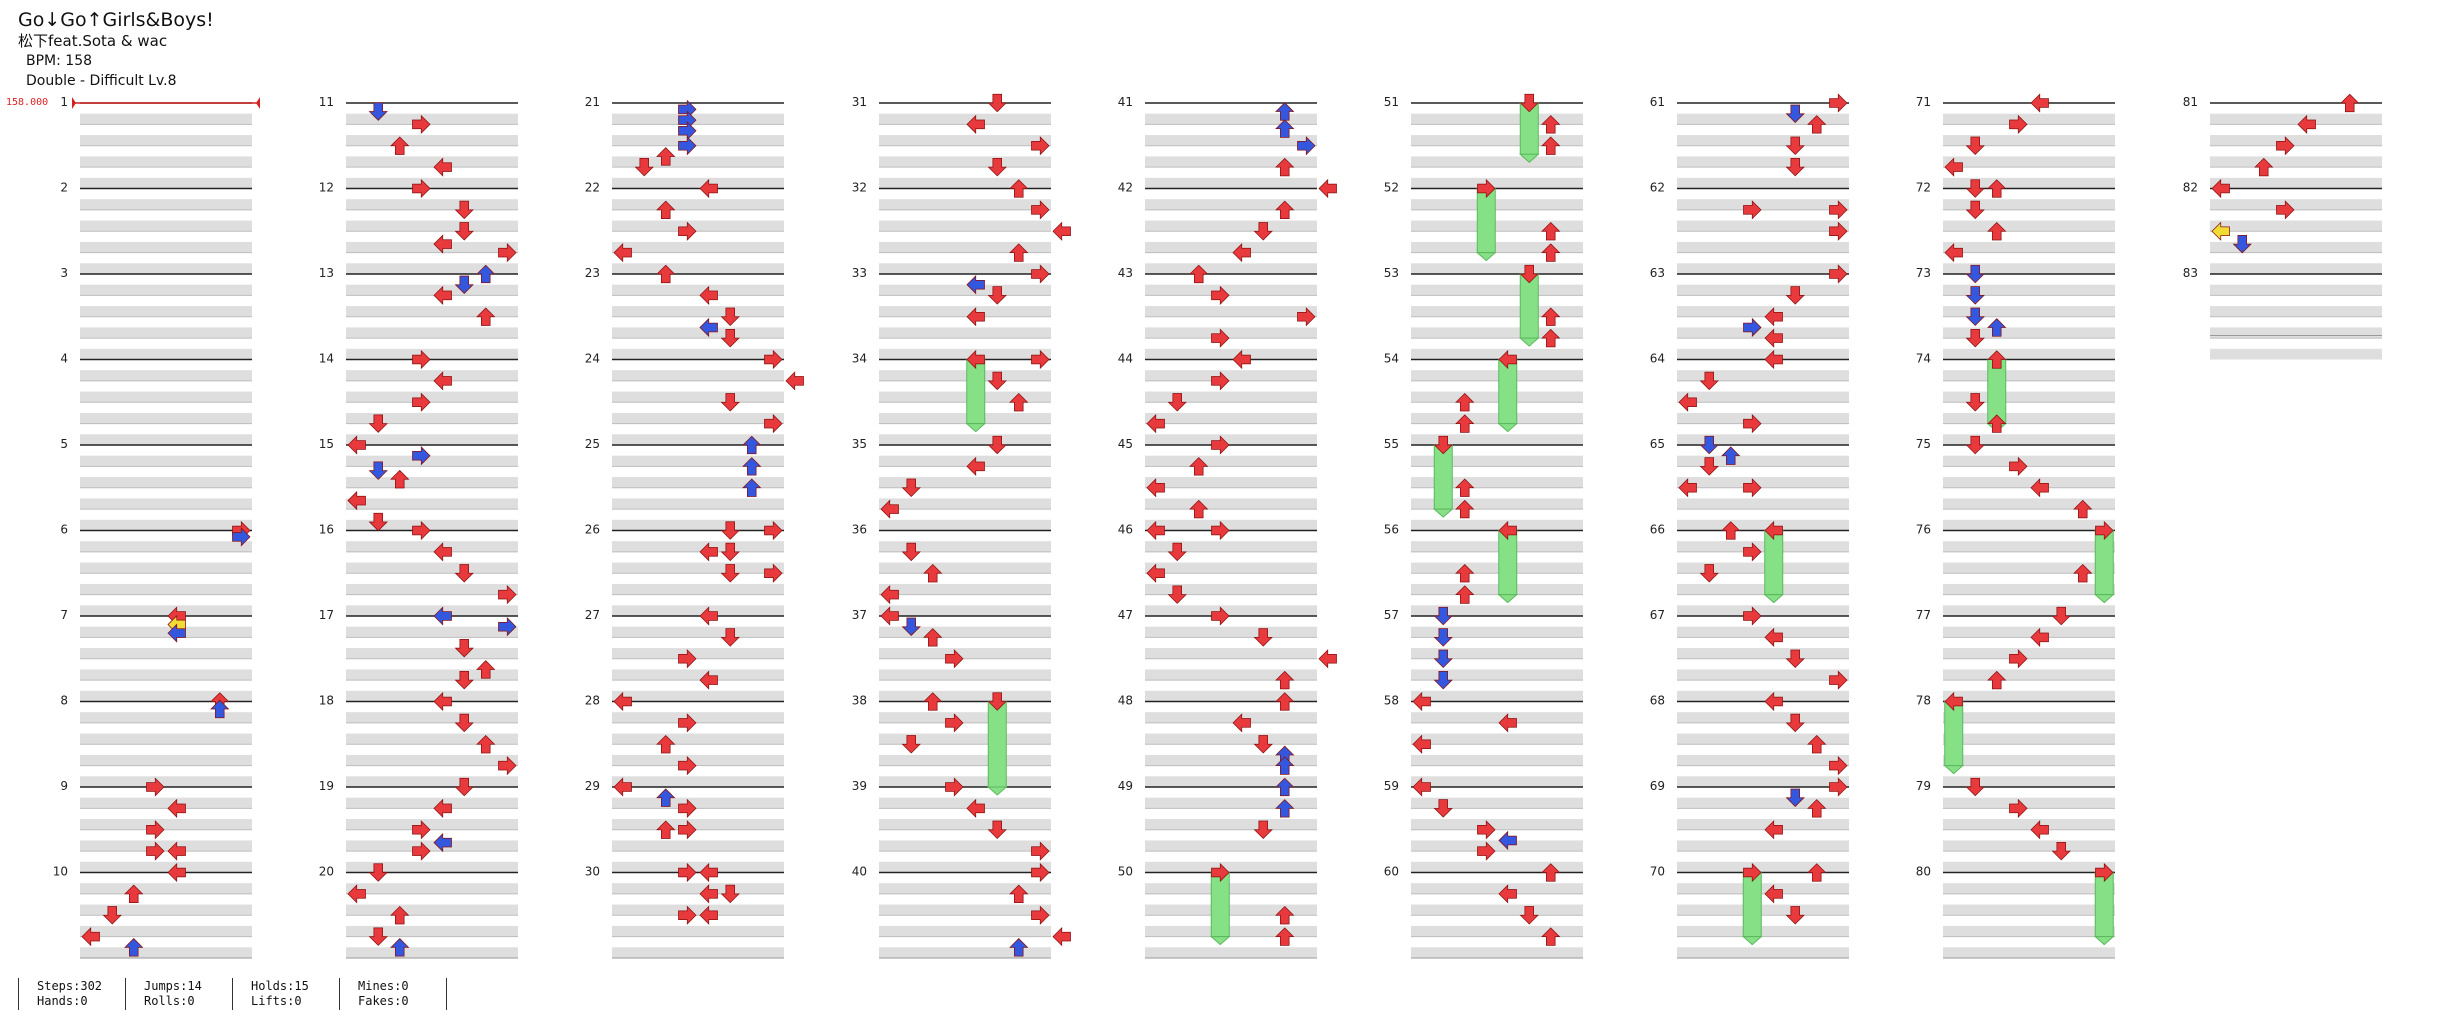  I want to click on measure-number: 42, so click(1125, 188).